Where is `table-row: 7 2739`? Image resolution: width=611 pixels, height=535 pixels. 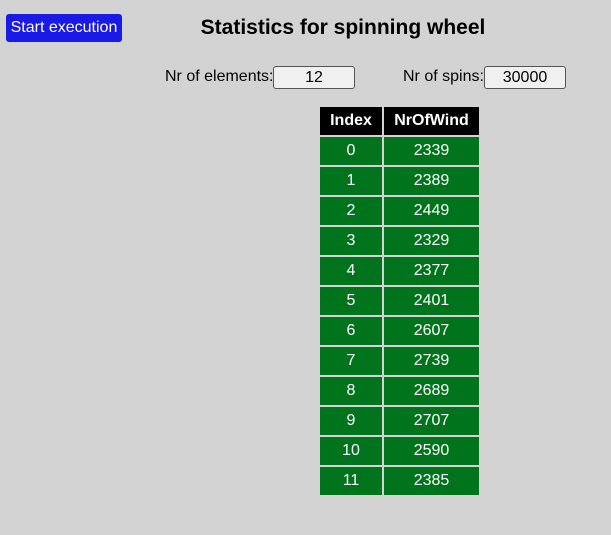
table-row: 7 2739 is located at coordinates (399, 361).